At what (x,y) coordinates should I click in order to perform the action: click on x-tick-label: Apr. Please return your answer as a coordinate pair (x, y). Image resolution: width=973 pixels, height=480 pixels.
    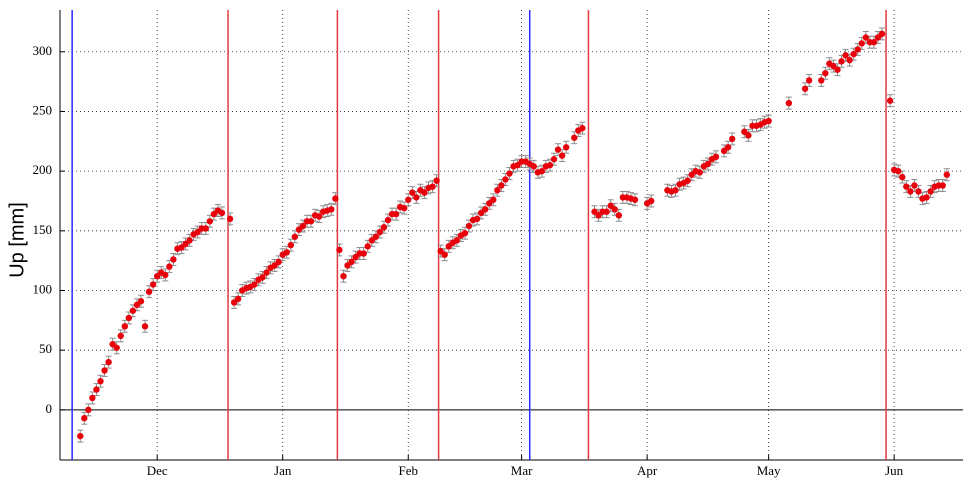
    Looking at the image, I should click on (647, 470).